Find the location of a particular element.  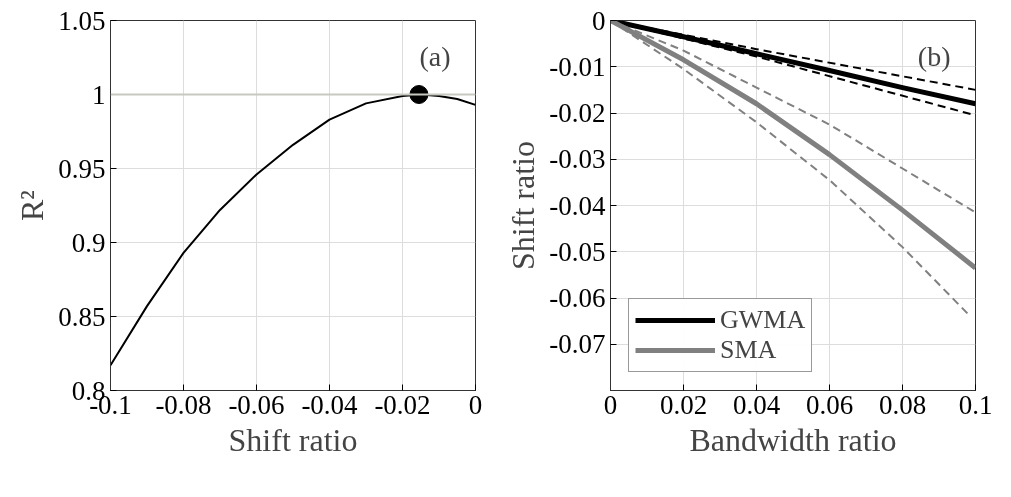

y-tick-label: 1.05 is located at coordinates (82, 20).